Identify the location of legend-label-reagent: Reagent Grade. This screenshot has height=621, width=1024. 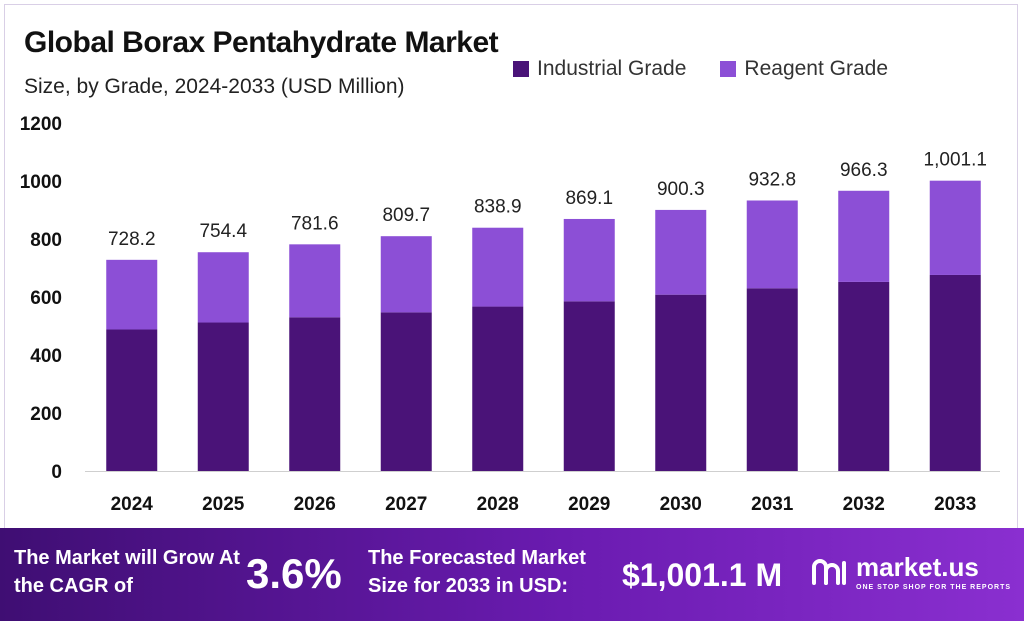
(816, 68).